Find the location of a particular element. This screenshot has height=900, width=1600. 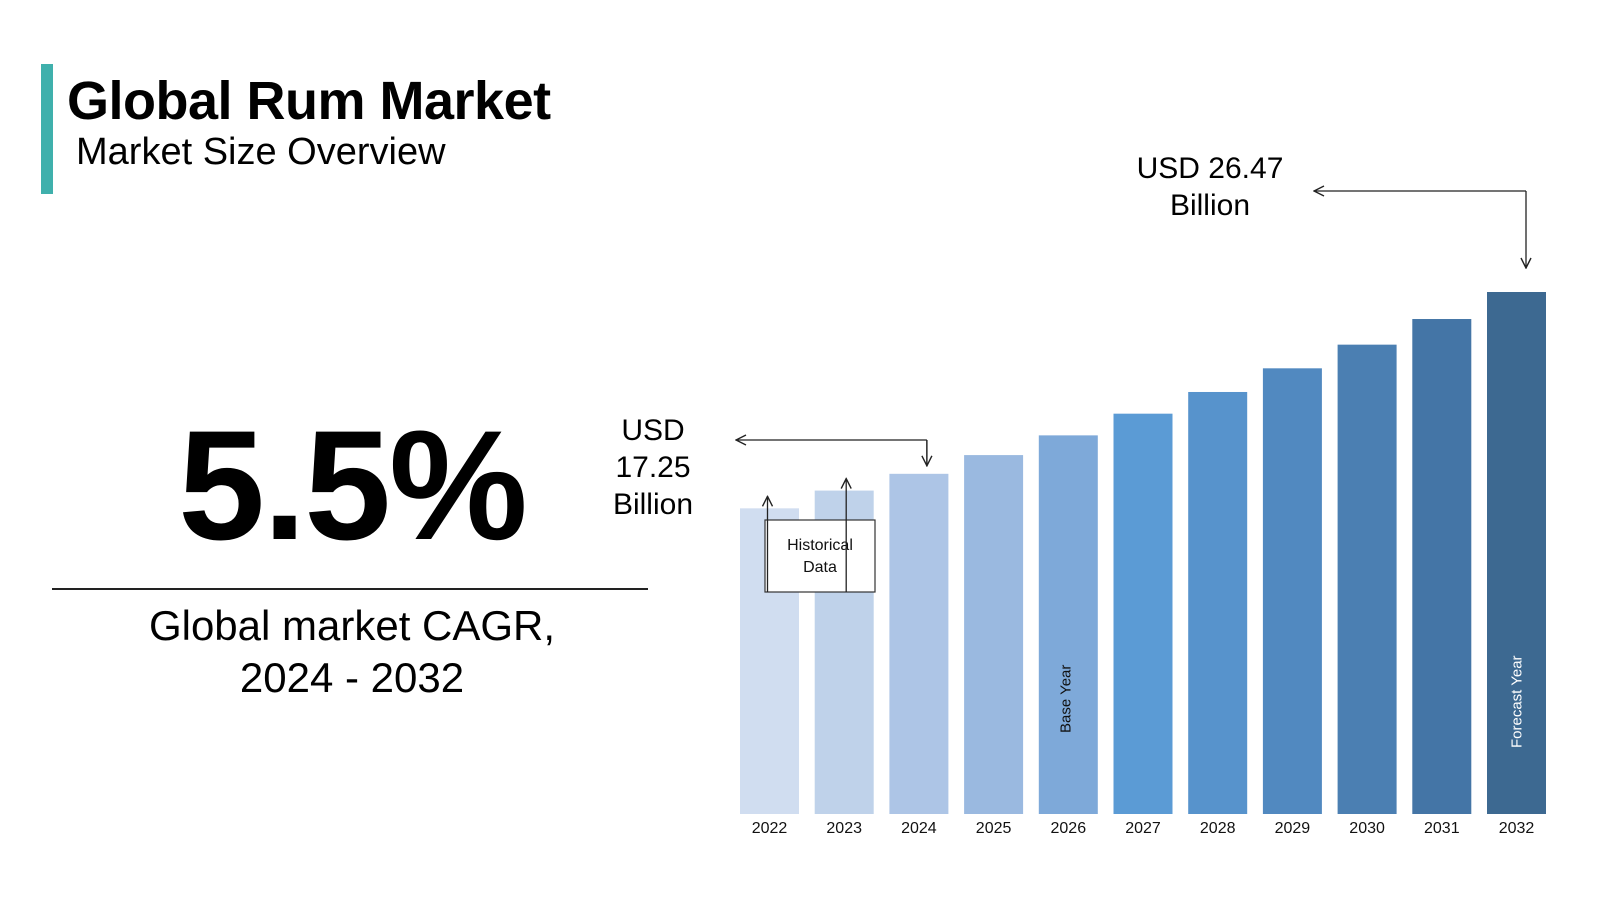

bar-2030 is located at coordinates (1367, 579).